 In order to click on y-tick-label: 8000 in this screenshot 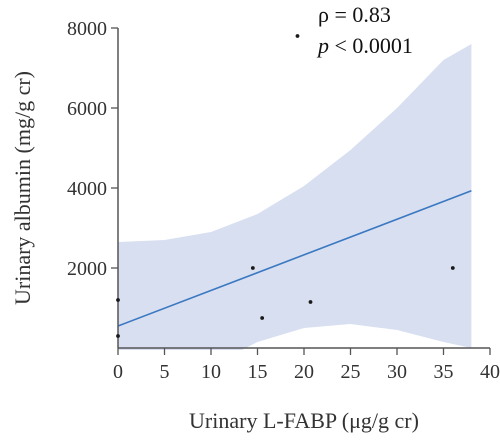, I will do `click(87, 29)`.